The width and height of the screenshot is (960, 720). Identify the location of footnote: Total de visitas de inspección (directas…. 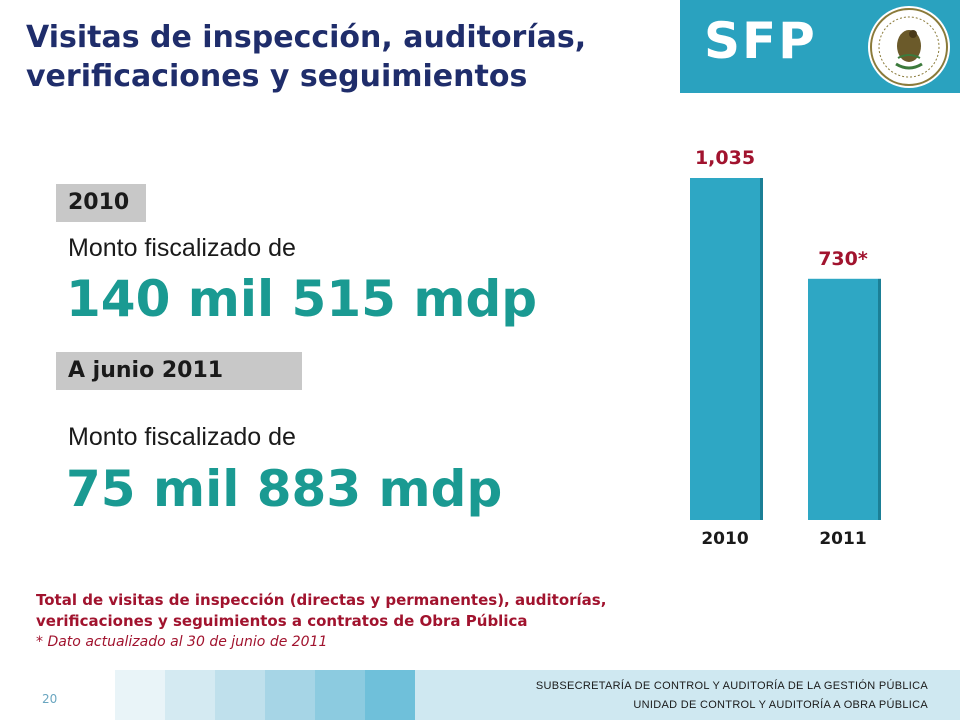
(426, 621).